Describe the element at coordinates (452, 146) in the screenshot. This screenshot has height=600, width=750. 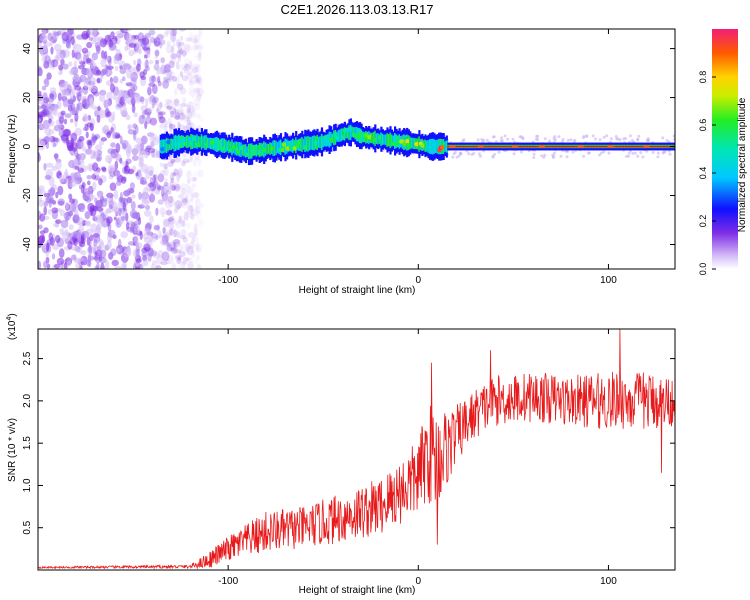
I see `ridge-max-mark` at that location.